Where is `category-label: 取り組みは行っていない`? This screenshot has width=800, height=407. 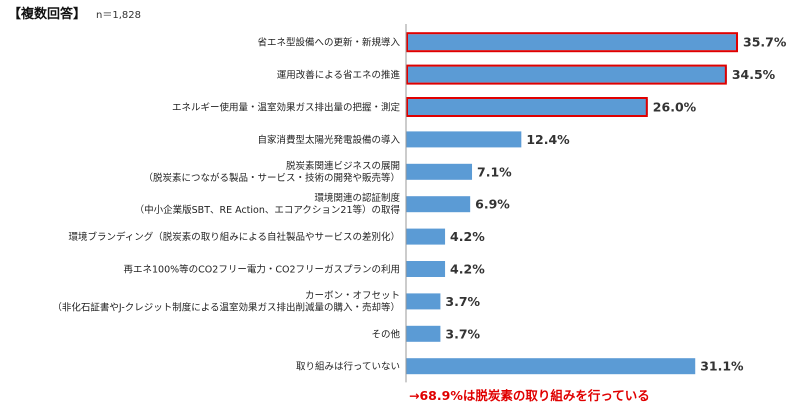
category-label: 取り組みは行っていない is located at coordinates (348, 367).